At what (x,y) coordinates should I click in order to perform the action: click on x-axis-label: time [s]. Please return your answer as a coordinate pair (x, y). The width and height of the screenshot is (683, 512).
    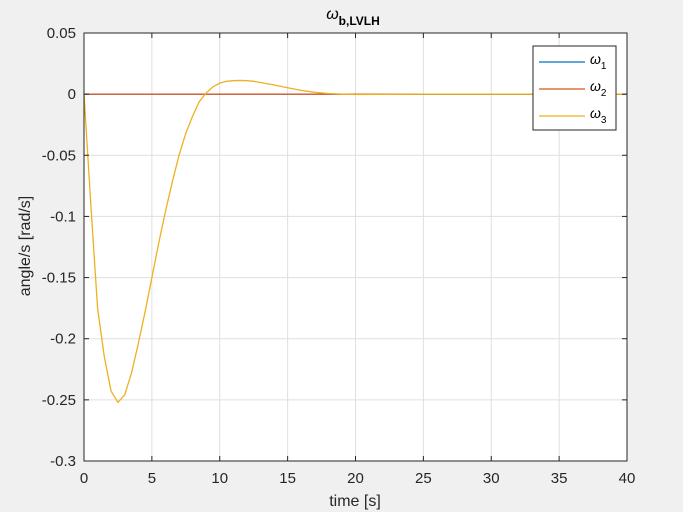
    Looking at the image, I should click on (355, 501).